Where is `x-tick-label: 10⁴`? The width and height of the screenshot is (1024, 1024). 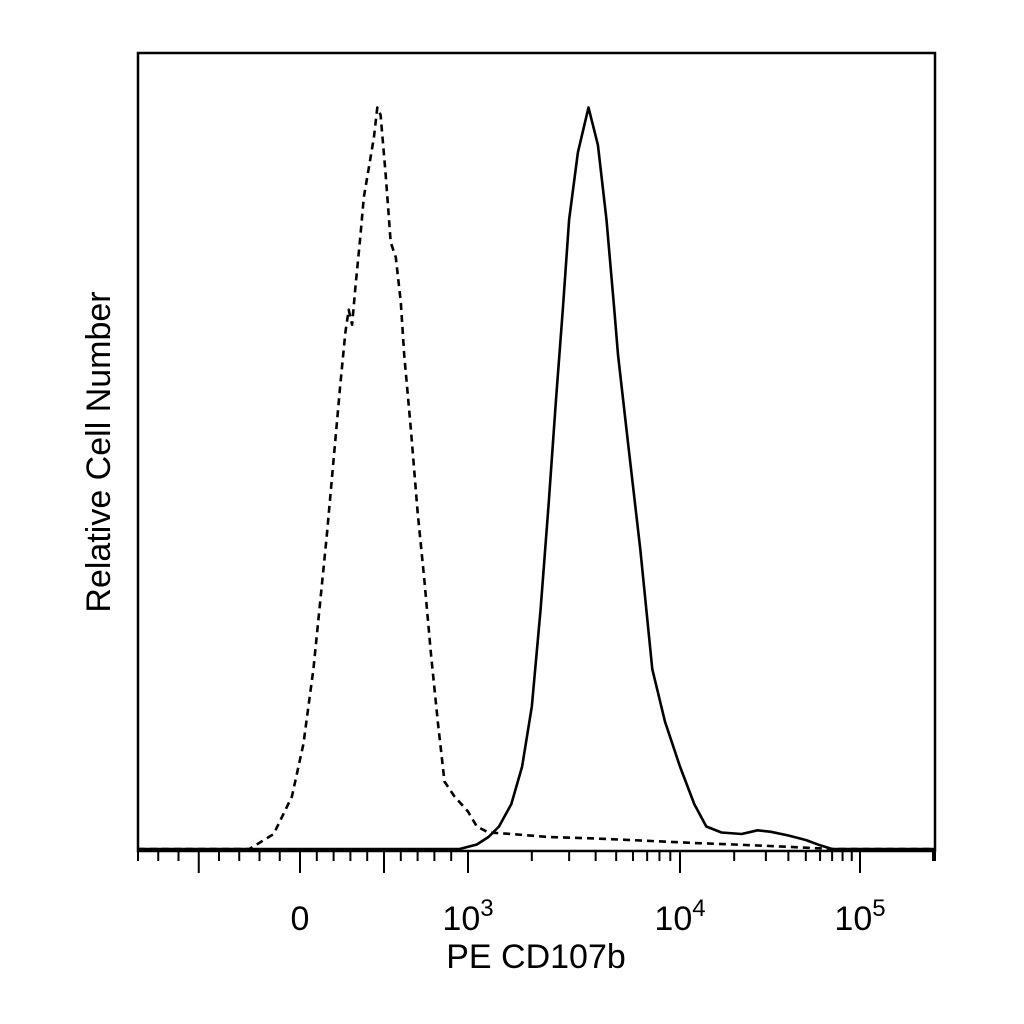
x-tick-label: 10⁴ is located at coordinates (679, 916).